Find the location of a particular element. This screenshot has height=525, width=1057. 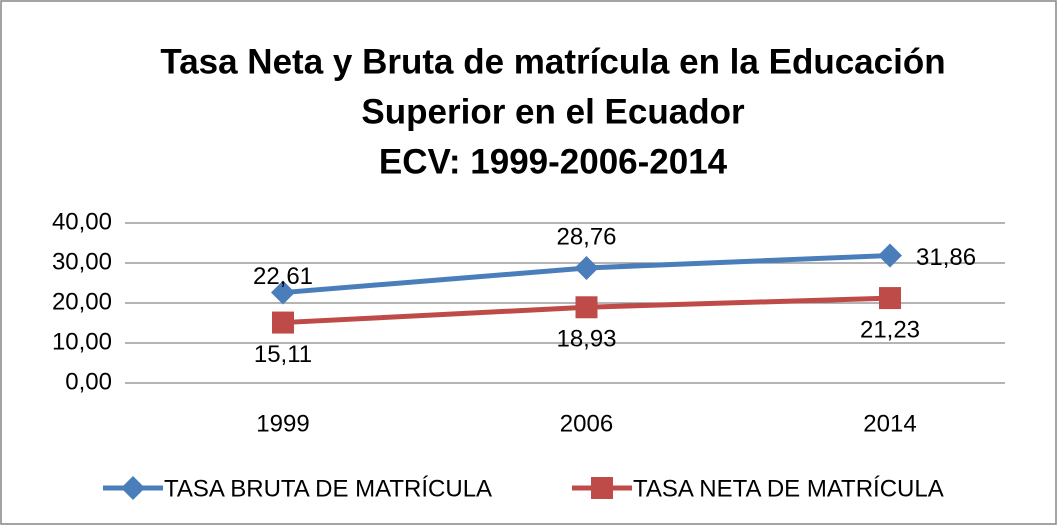

data-label: 18,93 is located at coordinates (586, 339).